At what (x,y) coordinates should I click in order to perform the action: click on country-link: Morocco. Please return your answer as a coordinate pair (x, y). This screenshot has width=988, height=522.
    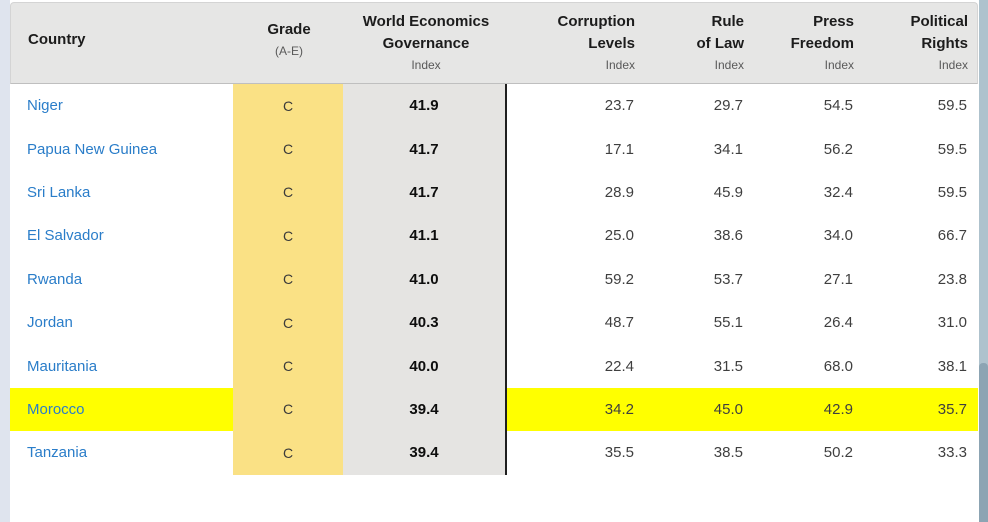
    Looking at the image, I should click on (56, 409).